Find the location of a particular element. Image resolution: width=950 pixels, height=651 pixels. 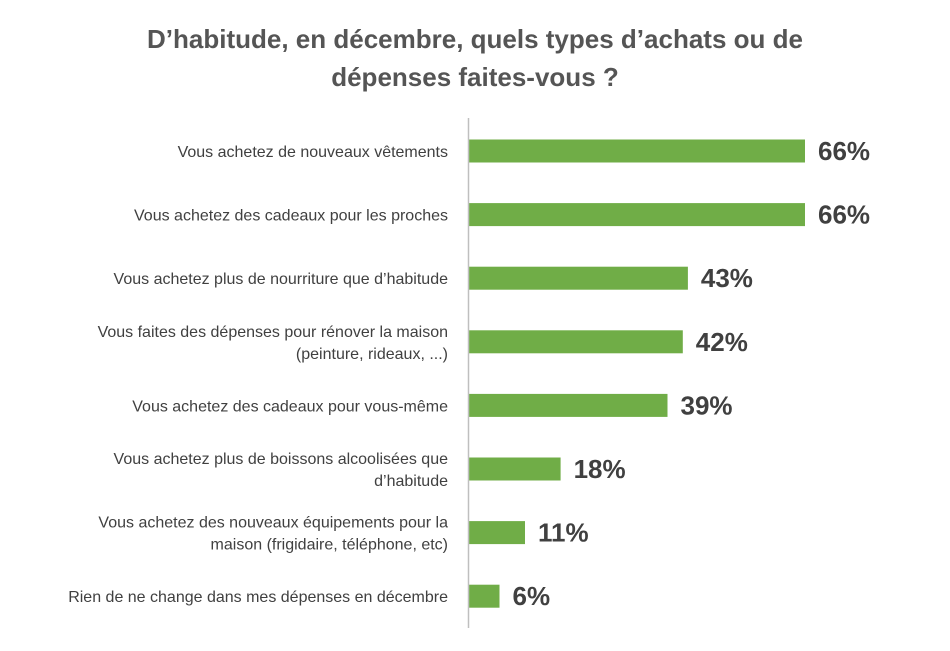

category-label-5: Vous achetez des cadeaux pour vous-même is located at coordinates (290, 406).